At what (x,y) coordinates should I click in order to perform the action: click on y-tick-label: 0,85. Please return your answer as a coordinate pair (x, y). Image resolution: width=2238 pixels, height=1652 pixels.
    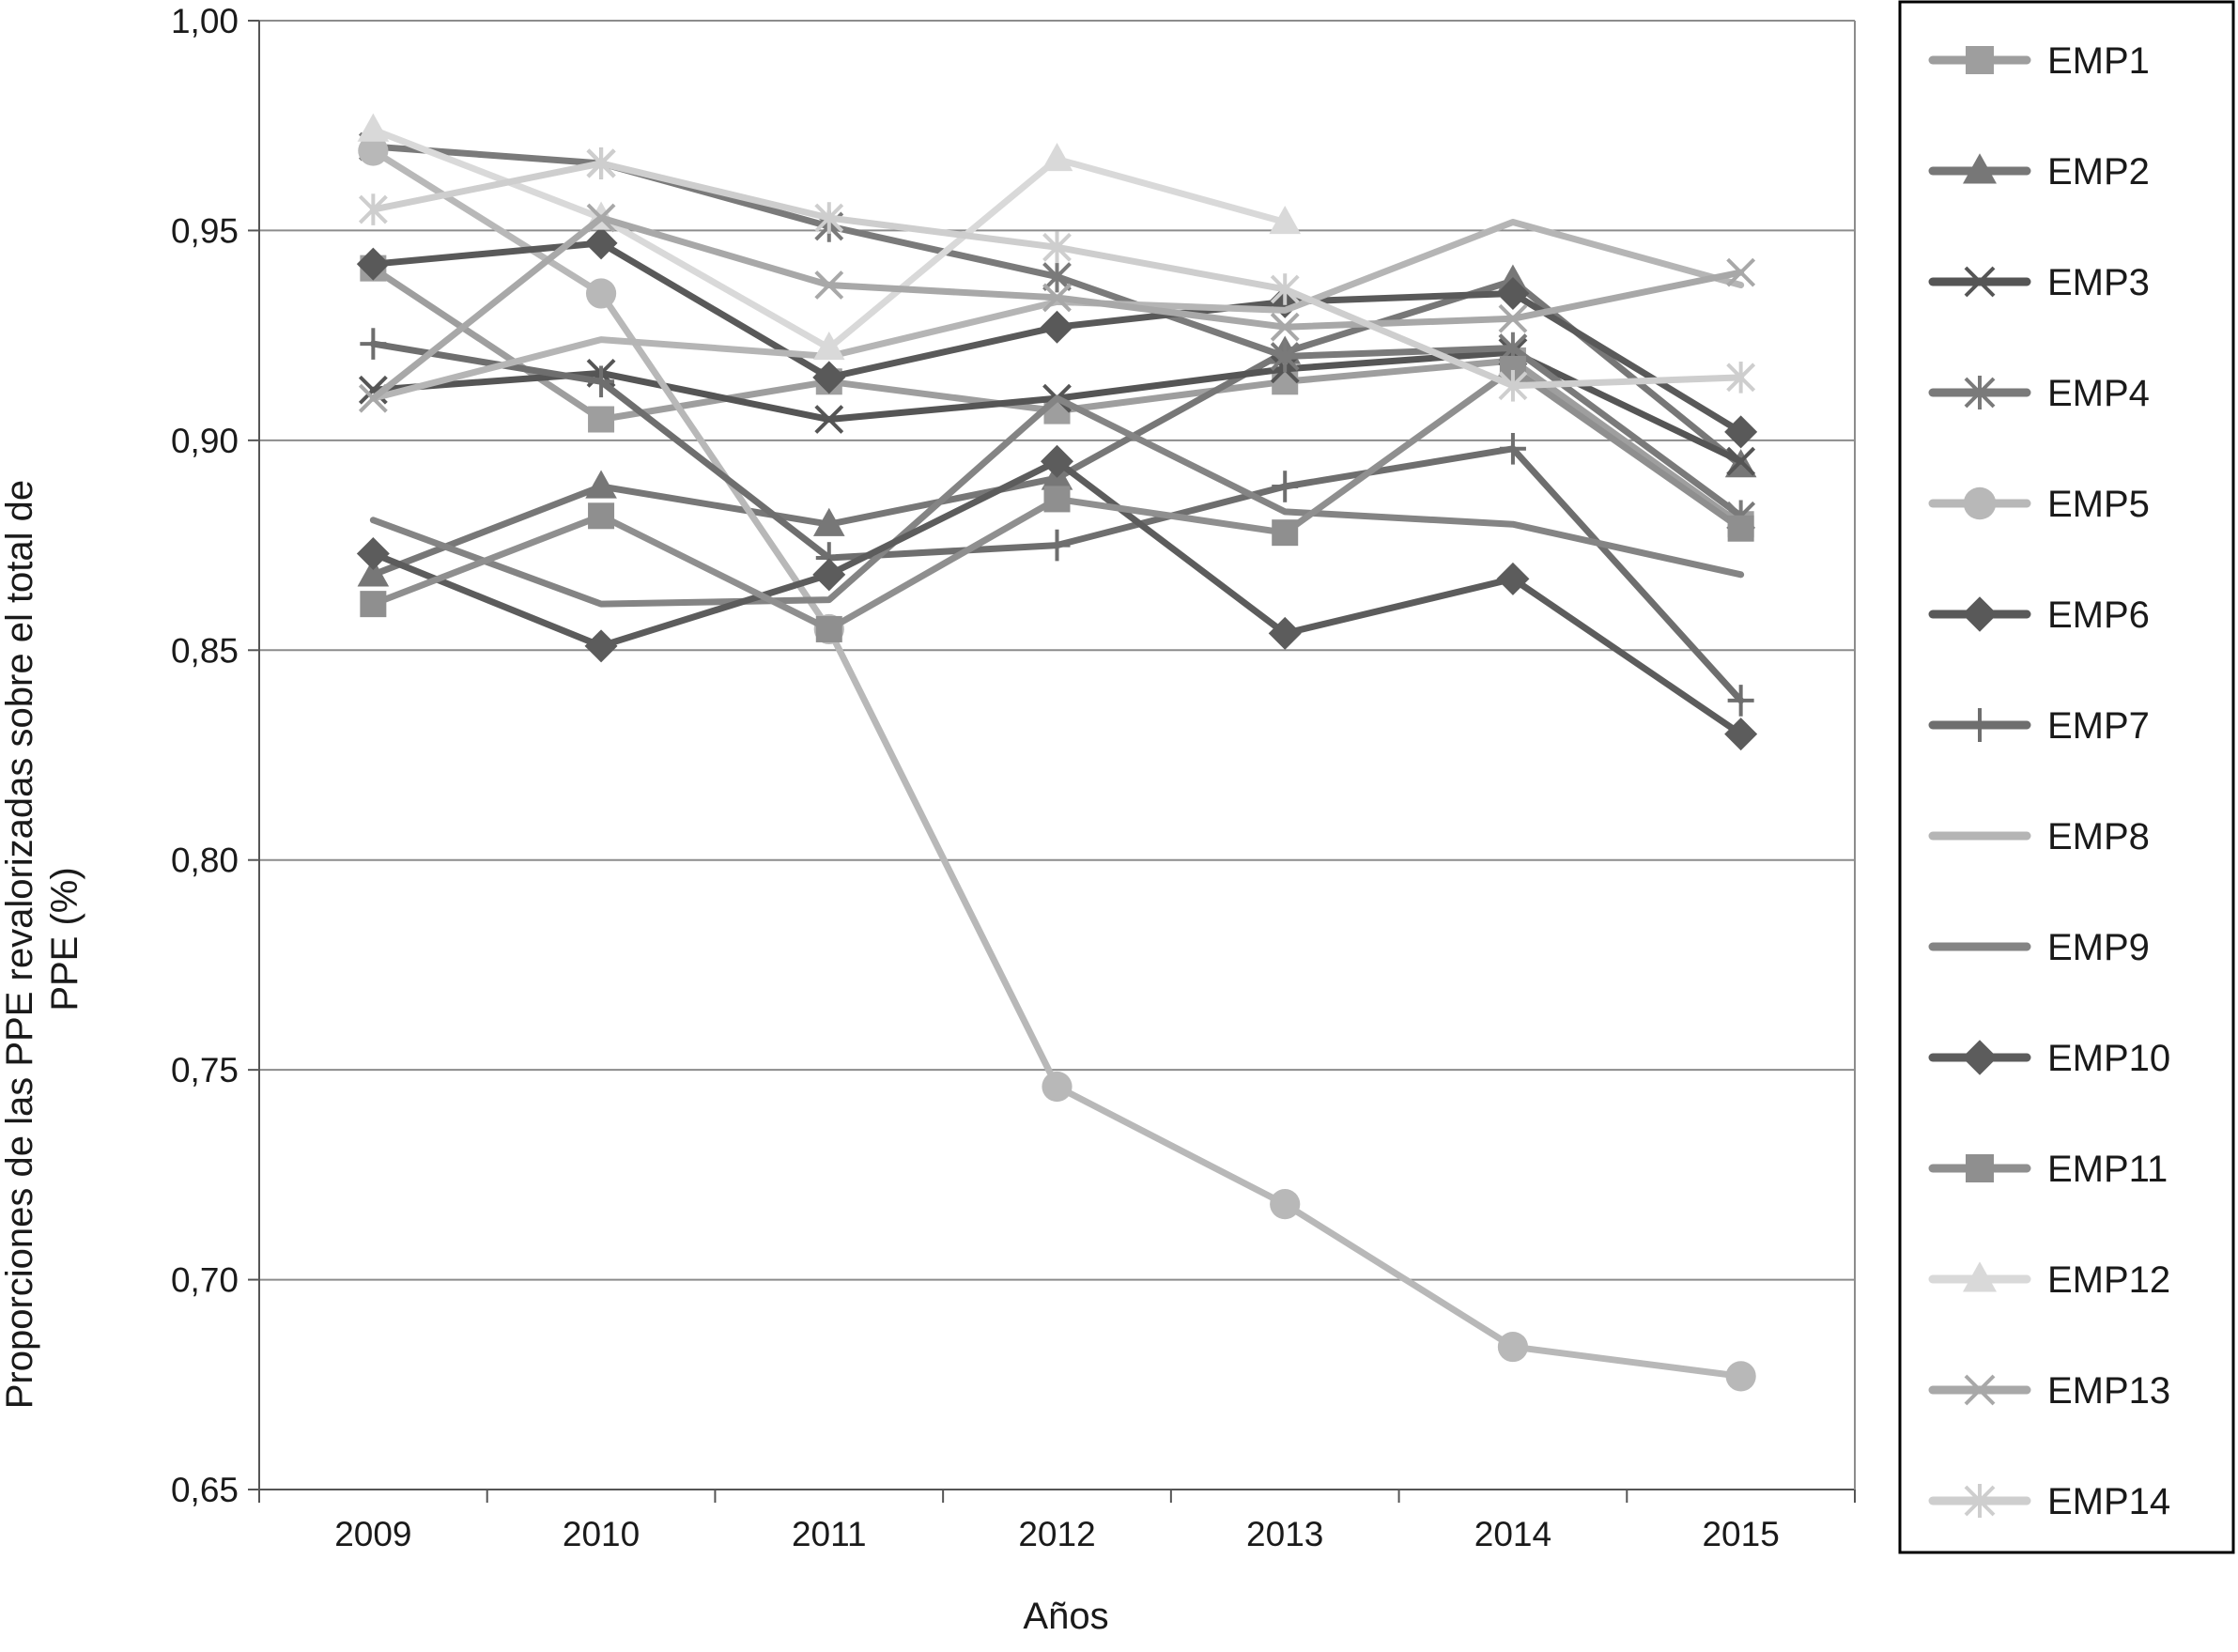
    Looking at the image, I should click on (205, 650).